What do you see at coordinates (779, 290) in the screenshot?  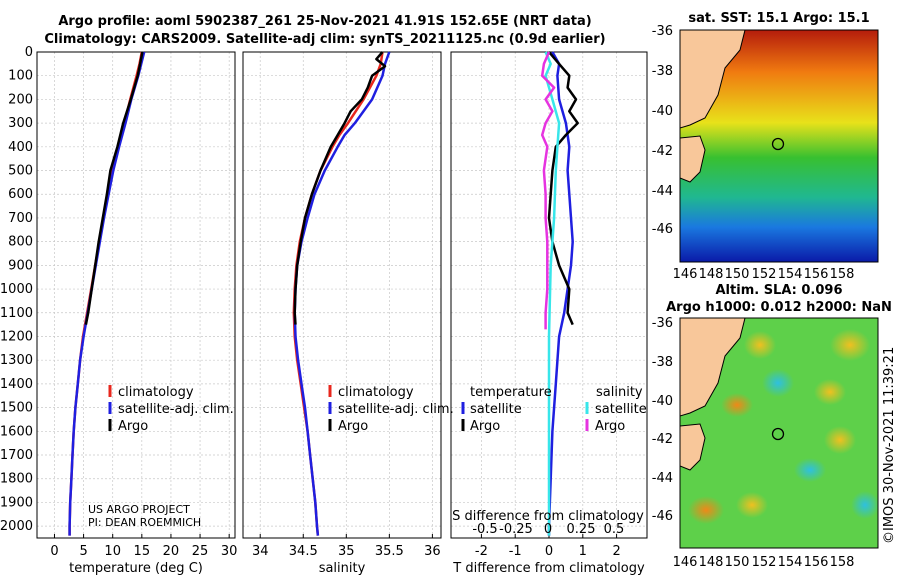 I see `sla-title-1: Altim. SLA: 0.096` at bounding box center [779, 290].